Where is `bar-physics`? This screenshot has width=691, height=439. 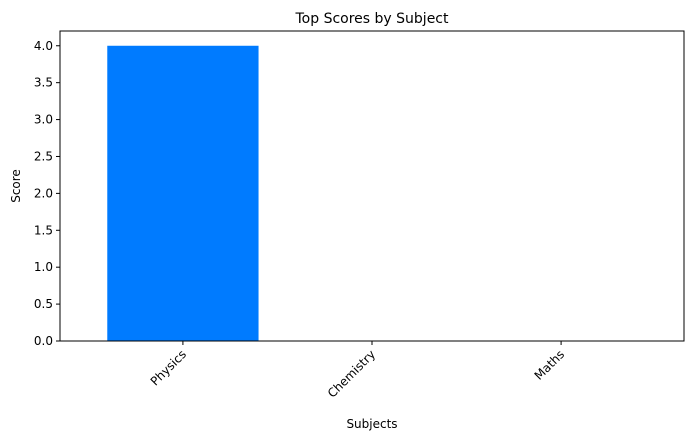 bar-physics is located at coordinates (183, 193).